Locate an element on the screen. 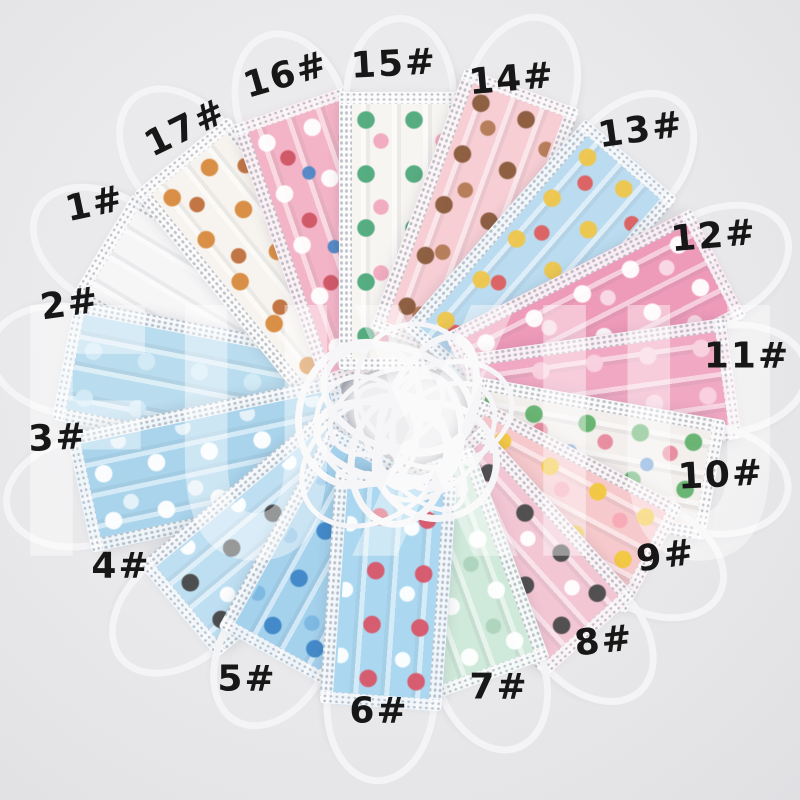 This screenshot has height=800, width=800. mask-label-6: 6# is located at coordinates (379, 711).